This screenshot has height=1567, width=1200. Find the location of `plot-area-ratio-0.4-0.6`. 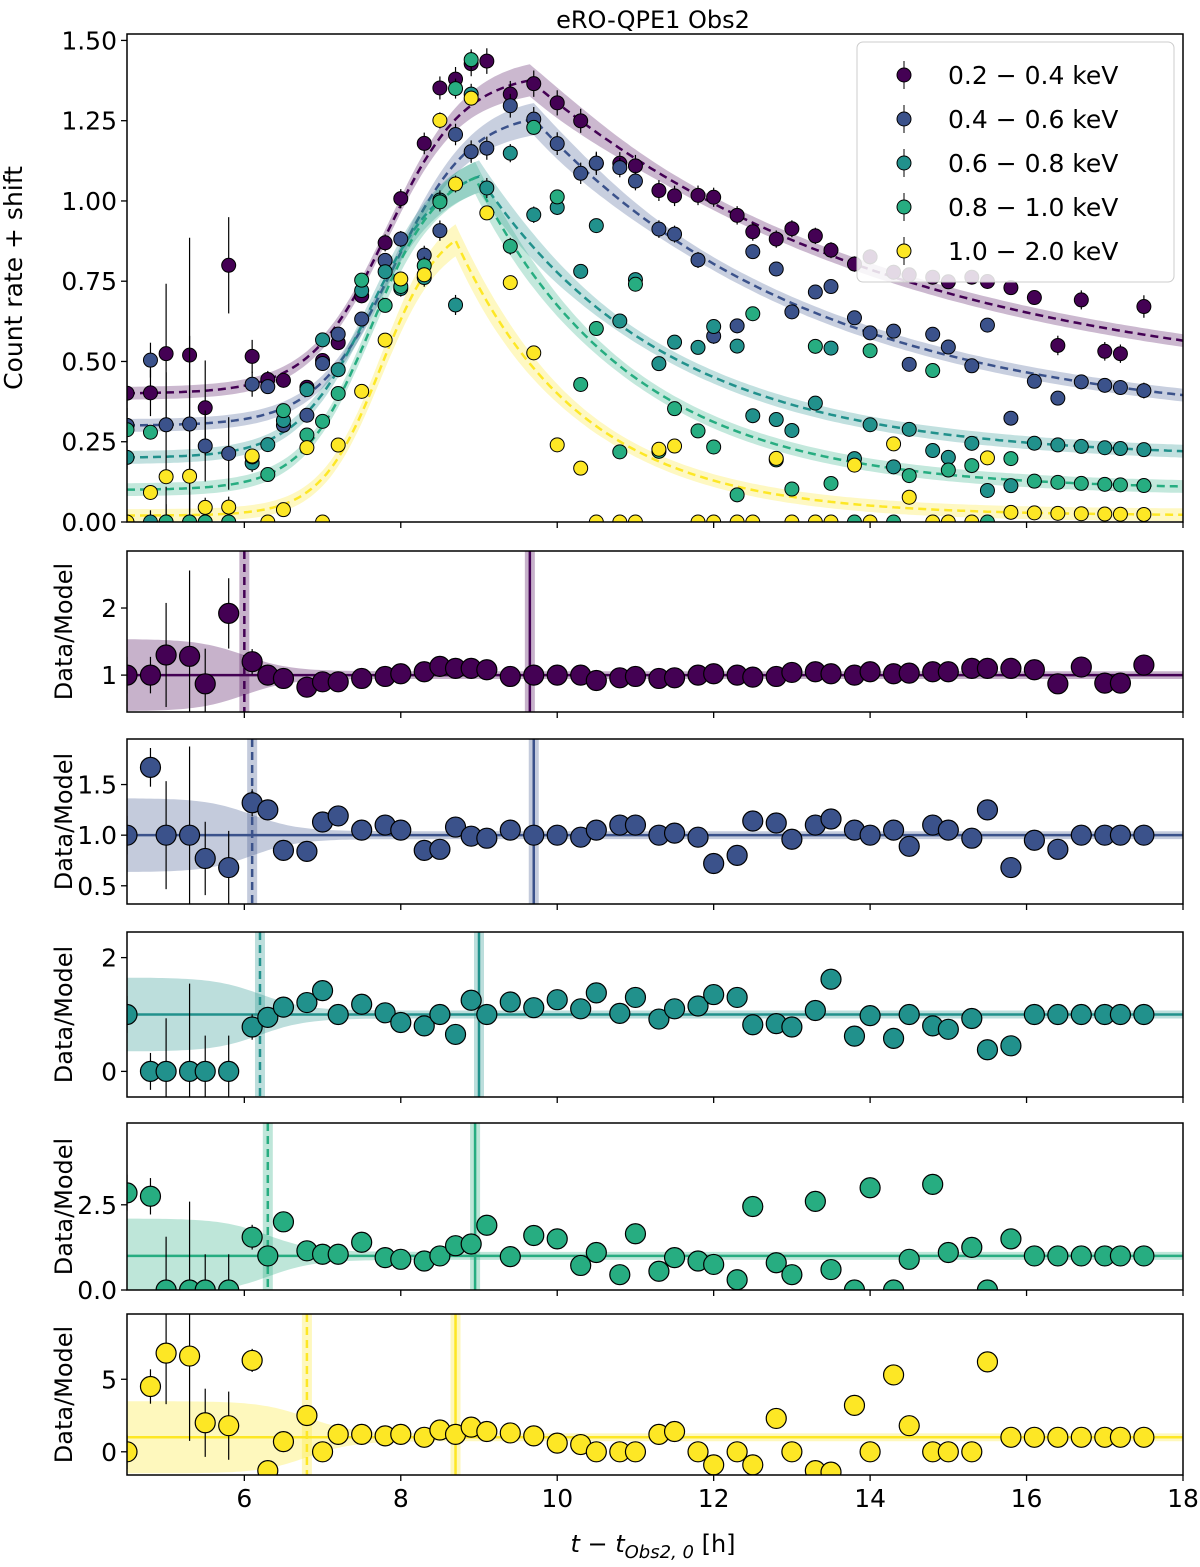

plot-area-ratio-0.4-0.6 is located at coordinates (655, 821).